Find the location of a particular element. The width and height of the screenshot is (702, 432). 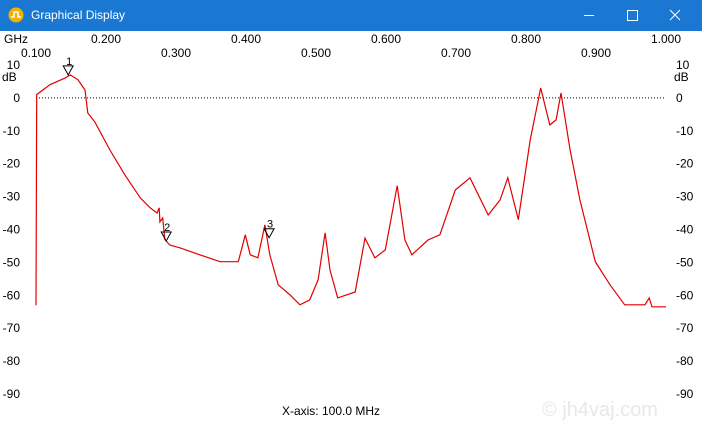

x-tick-label: 0.800 is located at coordinates (526, 39).